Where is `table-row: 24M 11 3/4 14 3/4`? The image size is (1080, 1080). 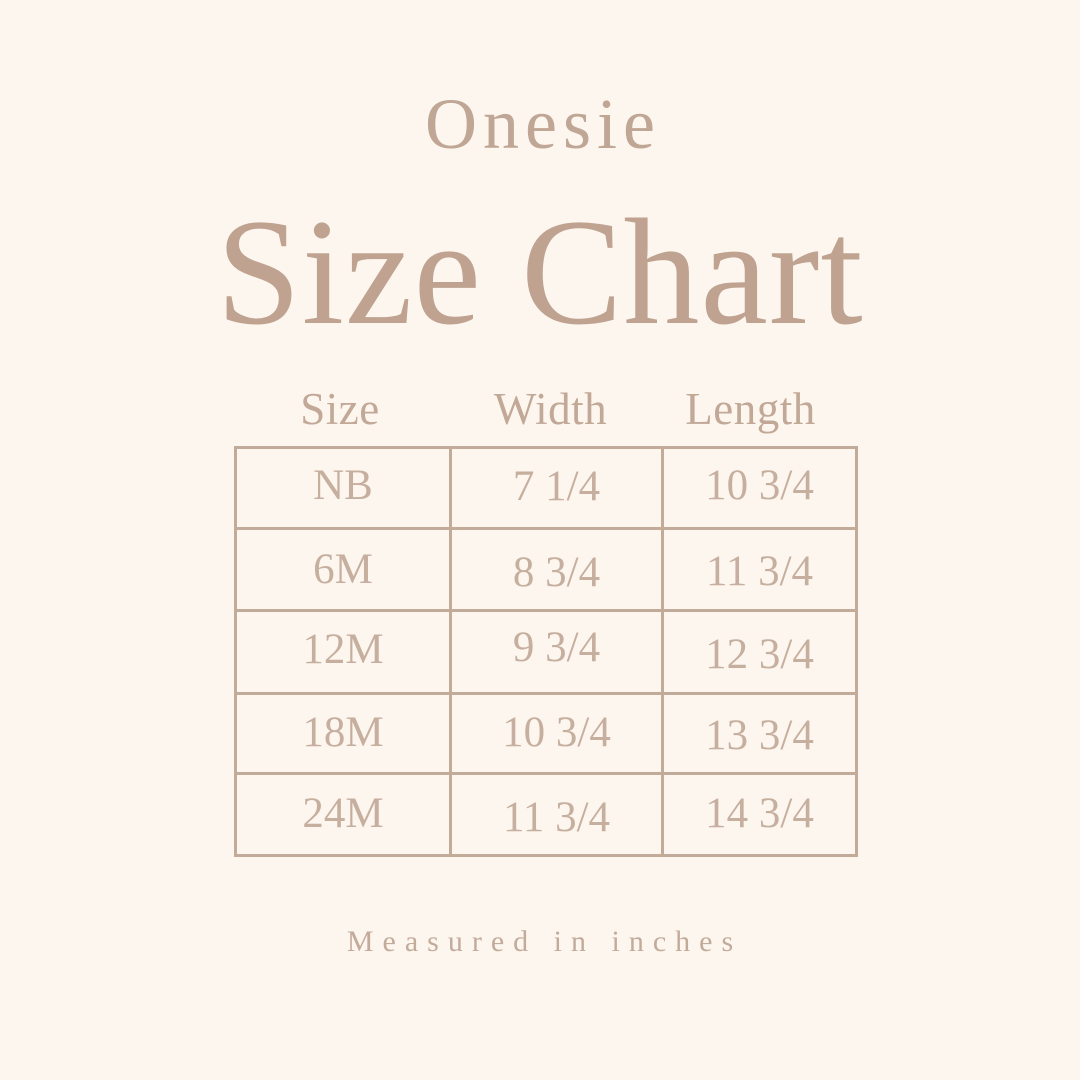 table-row: 24M 11 3/4 14 3/4 is located at coordinates (546, 814).